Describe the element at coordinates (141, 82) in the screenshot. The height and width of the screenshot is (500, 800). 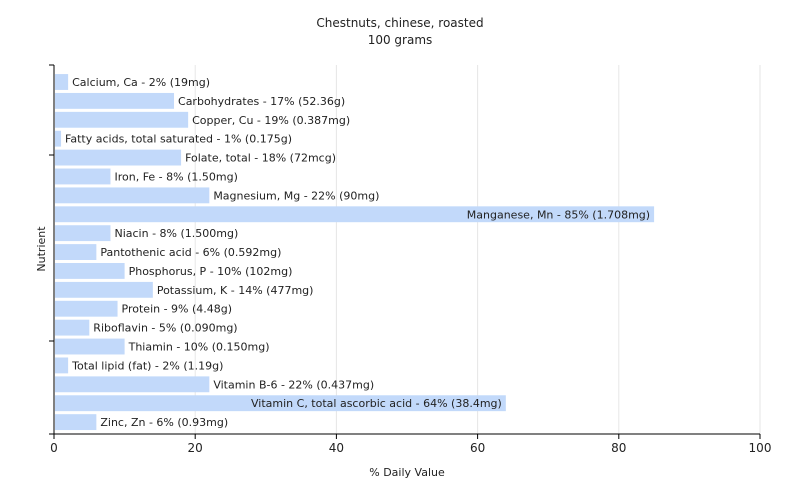
I see `bar-label: Calcium, Ca - 2% (19mg)` at that location.